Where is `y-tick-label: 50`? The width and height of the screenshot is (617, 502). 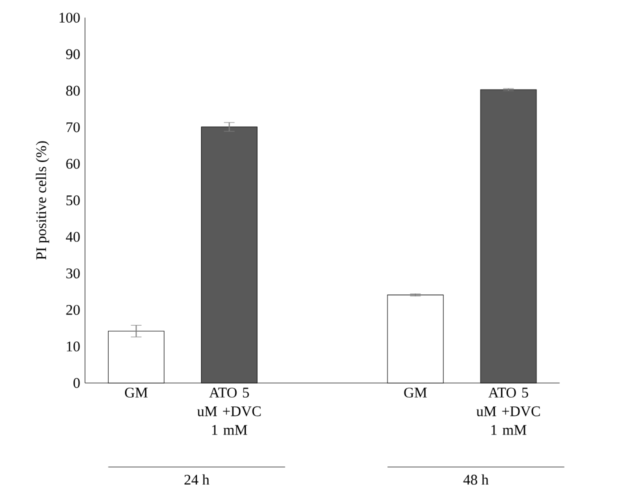
y-tick-label: 50 is located at coordinates (73, 200).